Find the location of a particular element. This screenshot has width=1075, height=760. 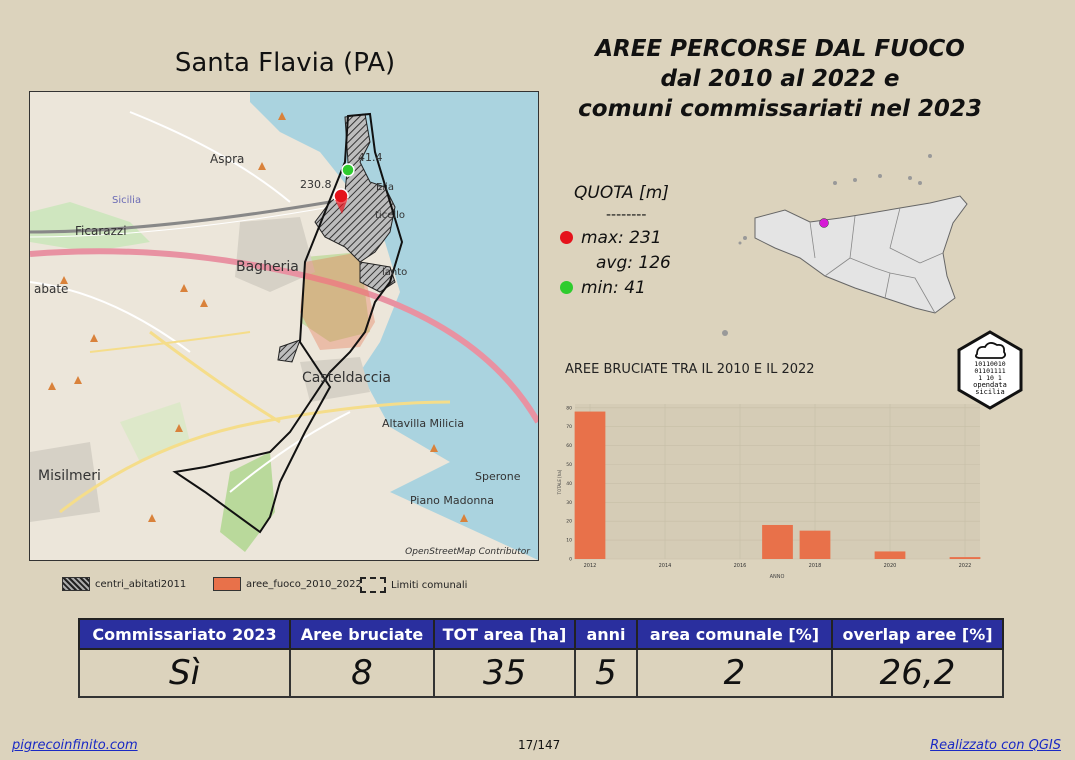

map-label-sperone: Sperone is located at coordinates (498, 476).